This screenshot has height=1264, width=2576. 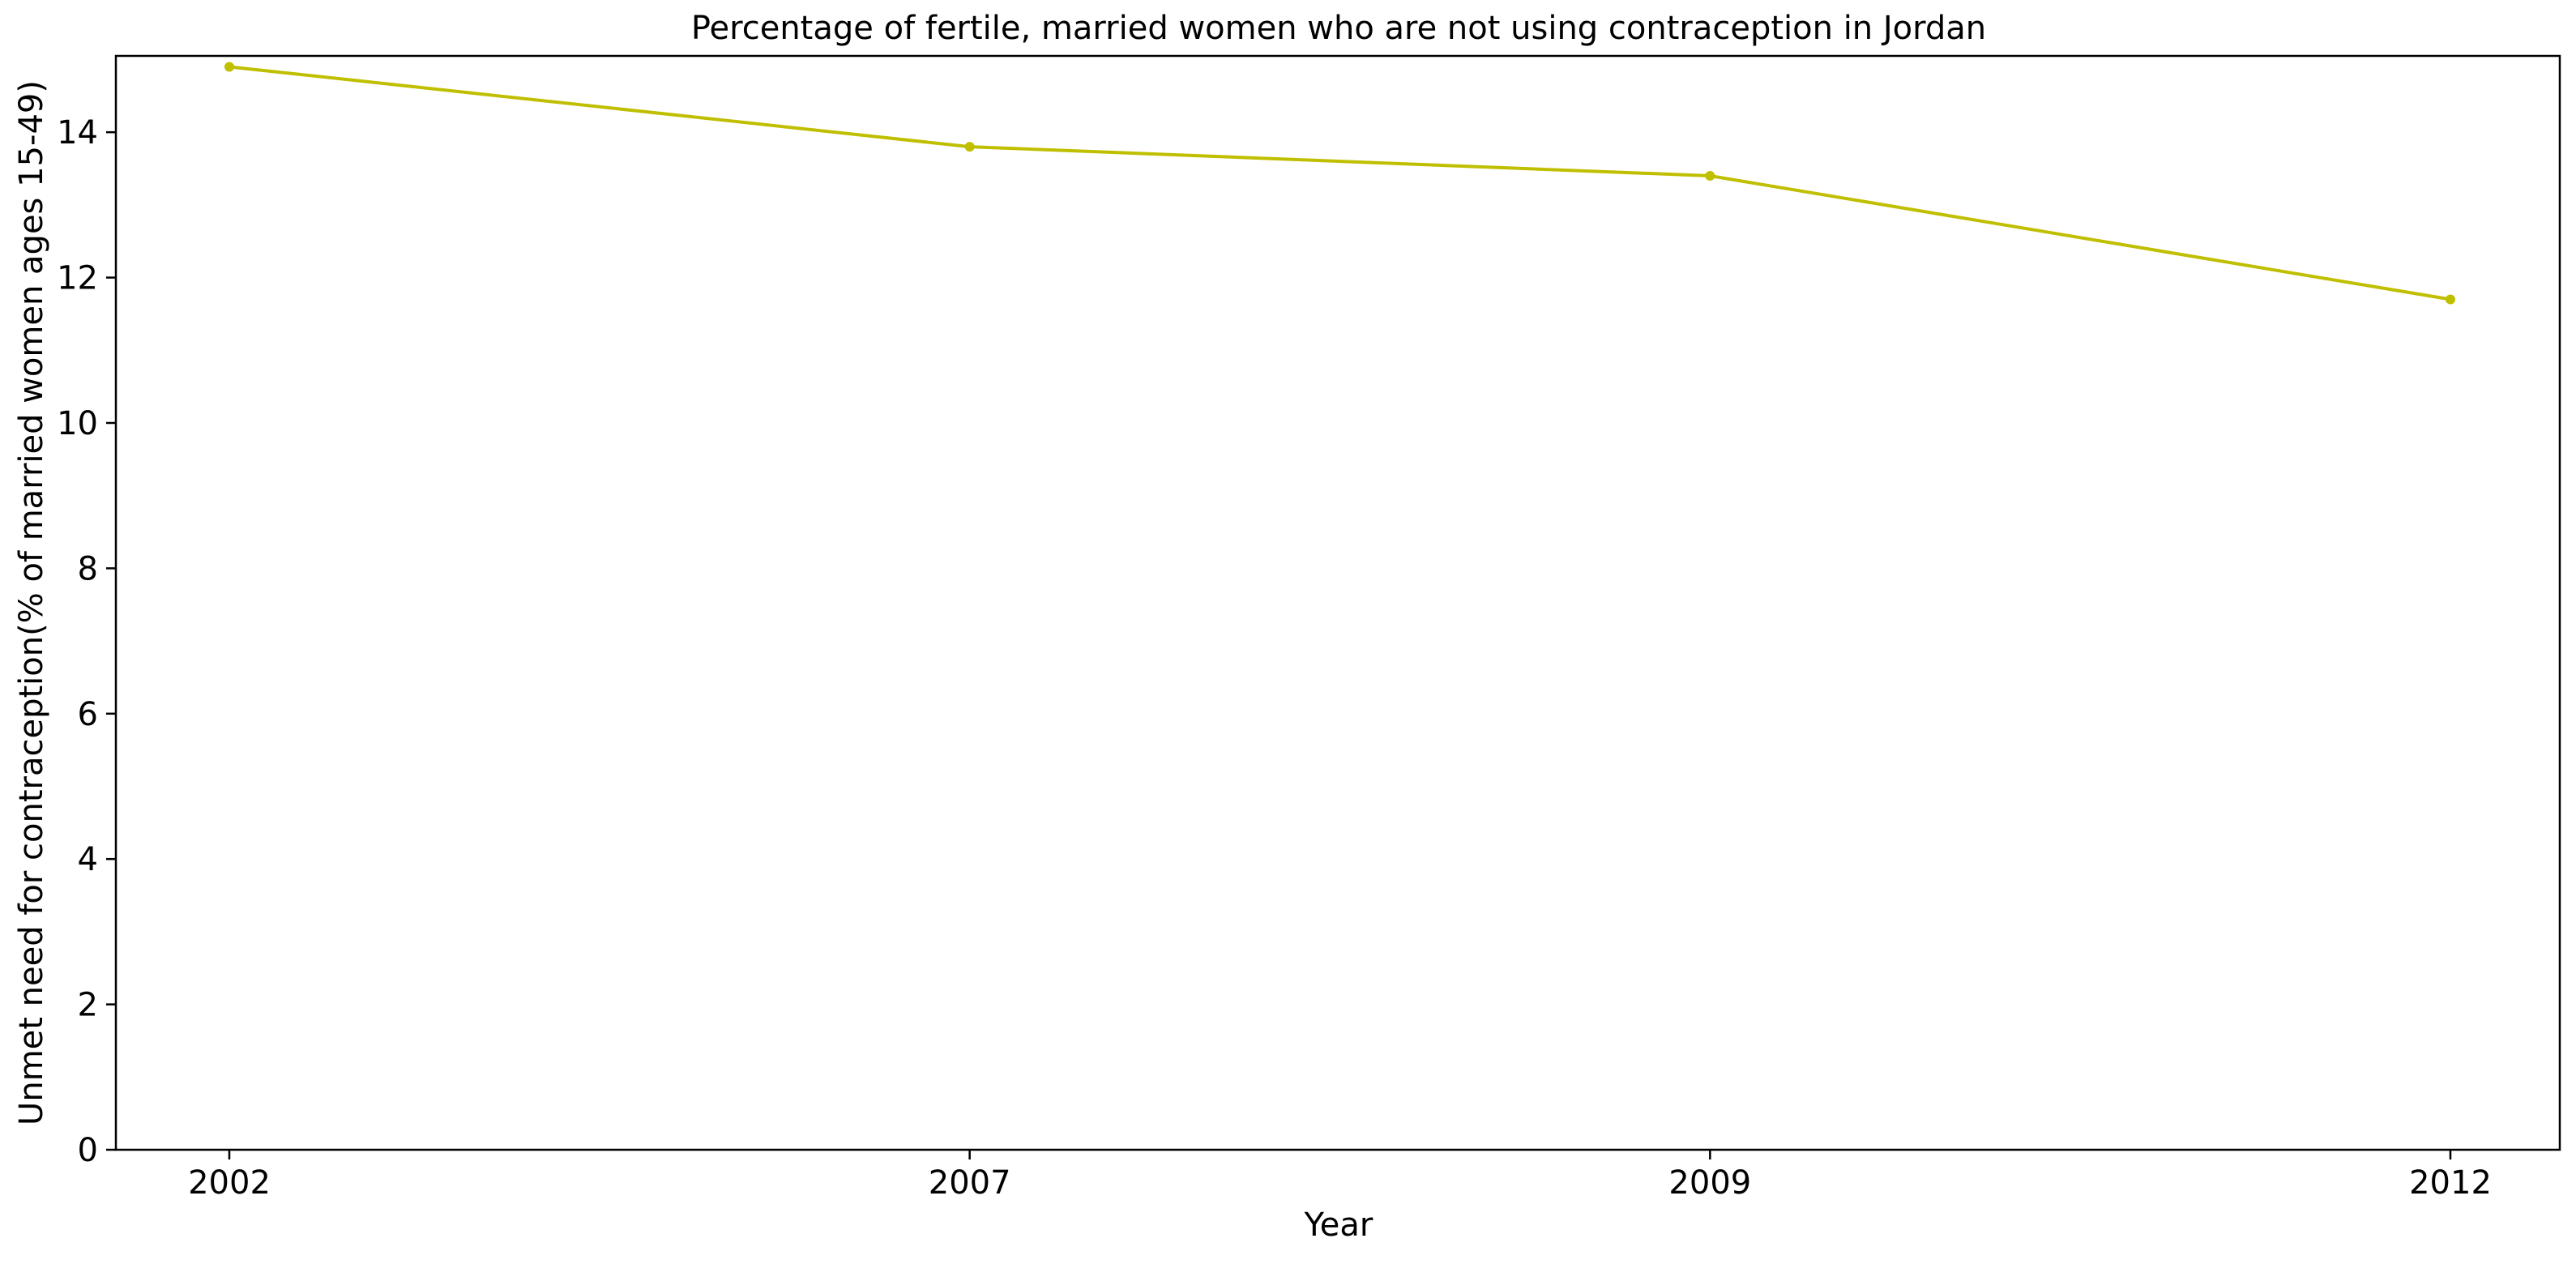 I want to click on y-tick-label: 0, so click(x=88, y=1150).